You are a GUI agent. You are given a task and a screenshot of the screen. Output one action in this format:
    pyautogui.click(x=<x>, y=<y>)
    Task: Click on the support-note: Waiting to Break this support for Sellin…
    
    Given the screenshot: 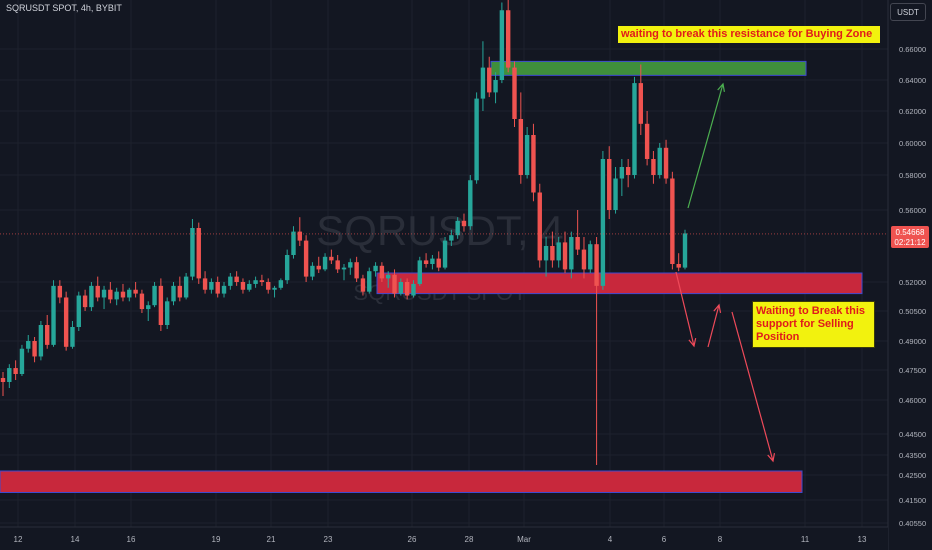 What is the action you would take?
    pyautogui.click(x=813, y=324)
    